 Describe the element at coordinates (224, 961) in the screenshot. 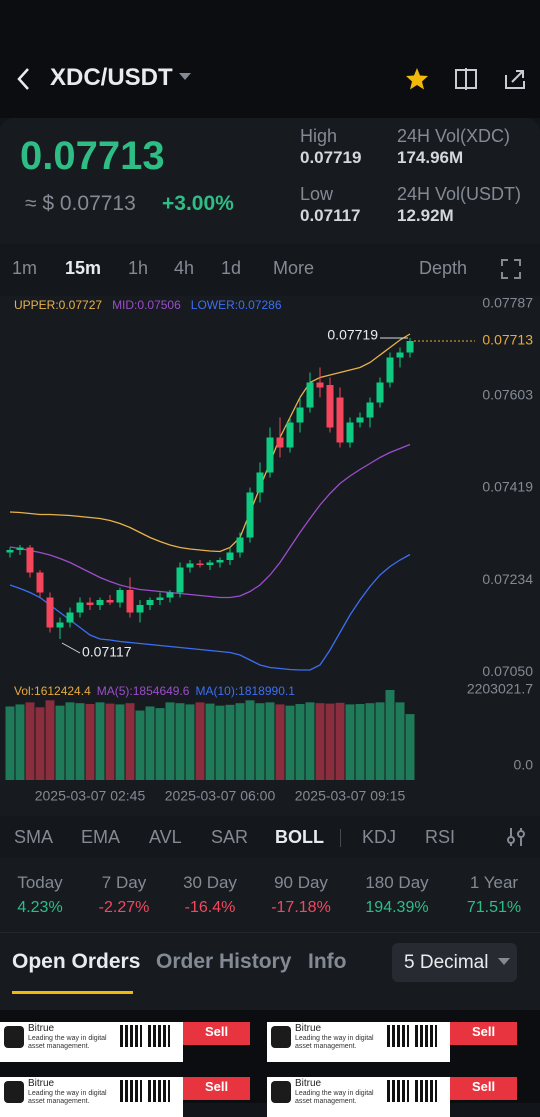

I see `tab: Order History` at that location.